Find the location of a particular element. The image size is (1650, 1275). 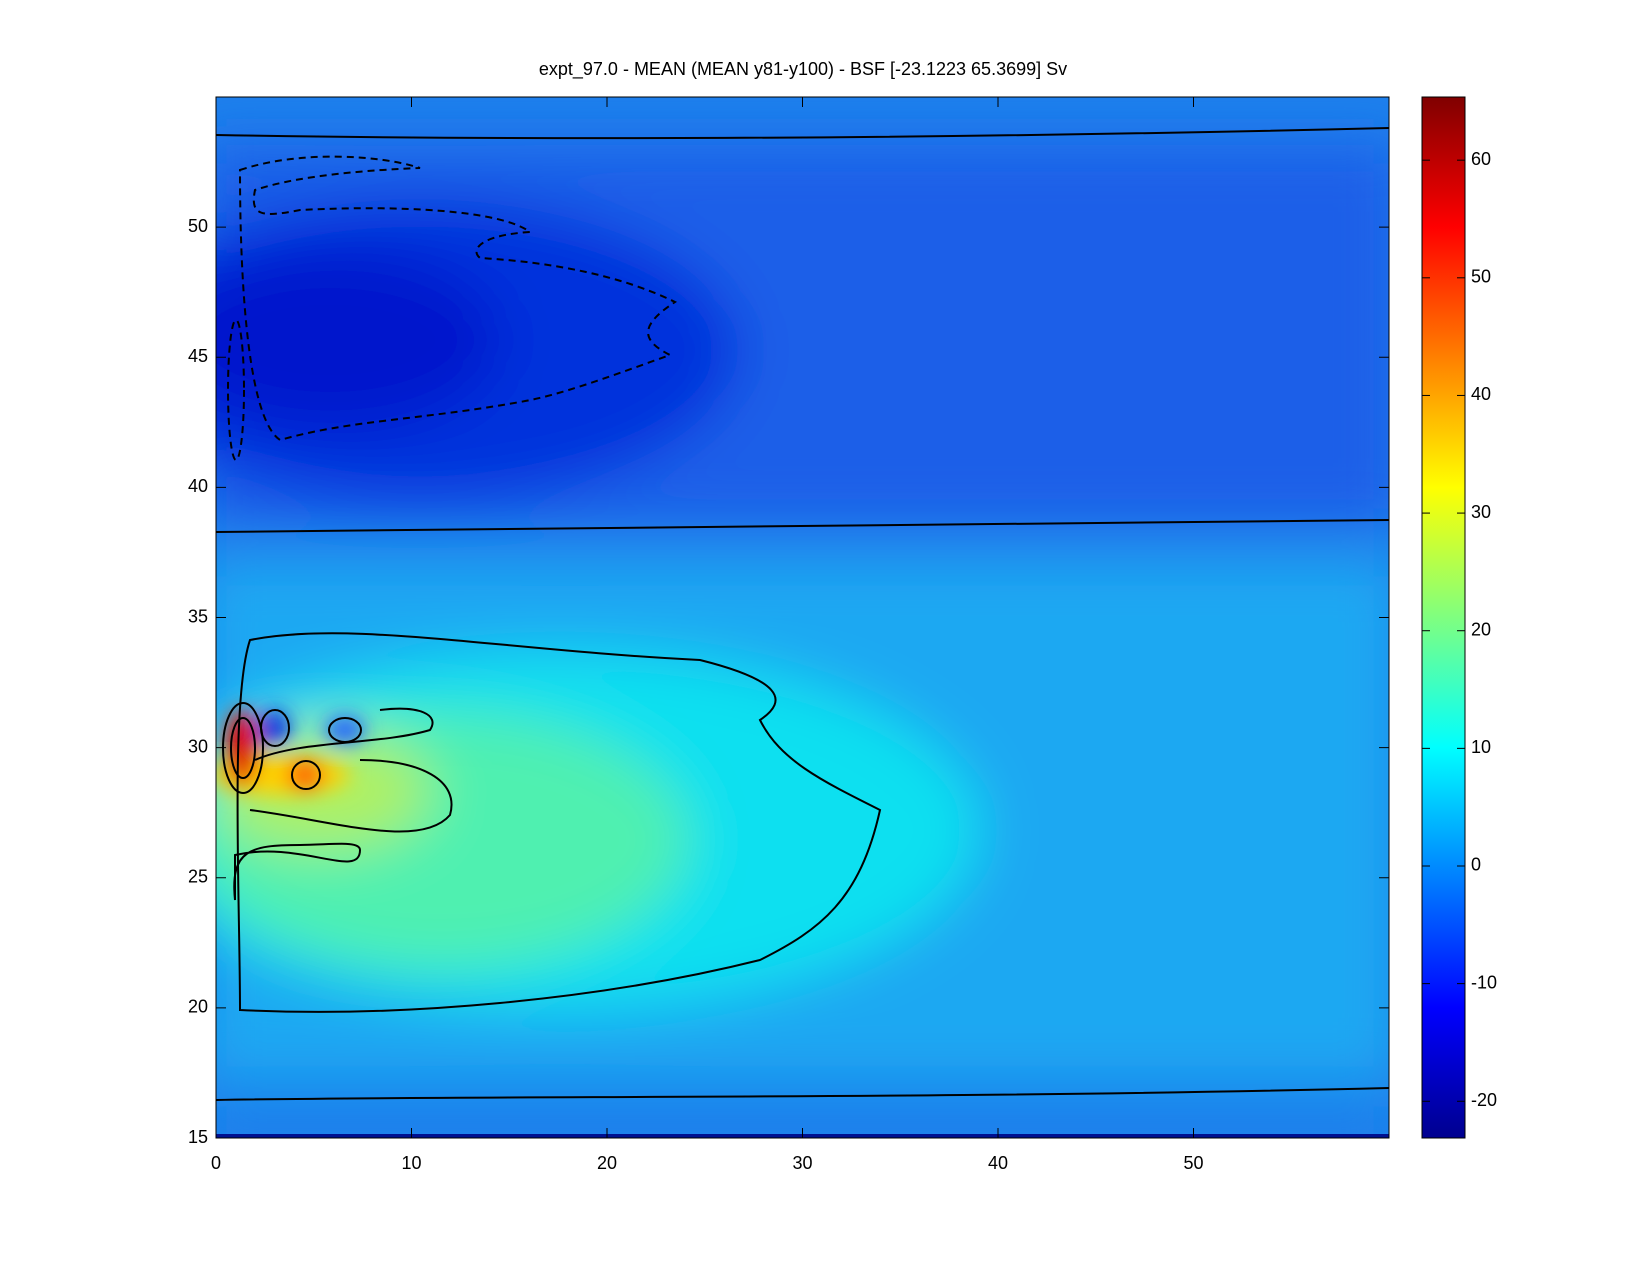

colorbar-tick-label: 20 is located at coordinates (1481, 629).